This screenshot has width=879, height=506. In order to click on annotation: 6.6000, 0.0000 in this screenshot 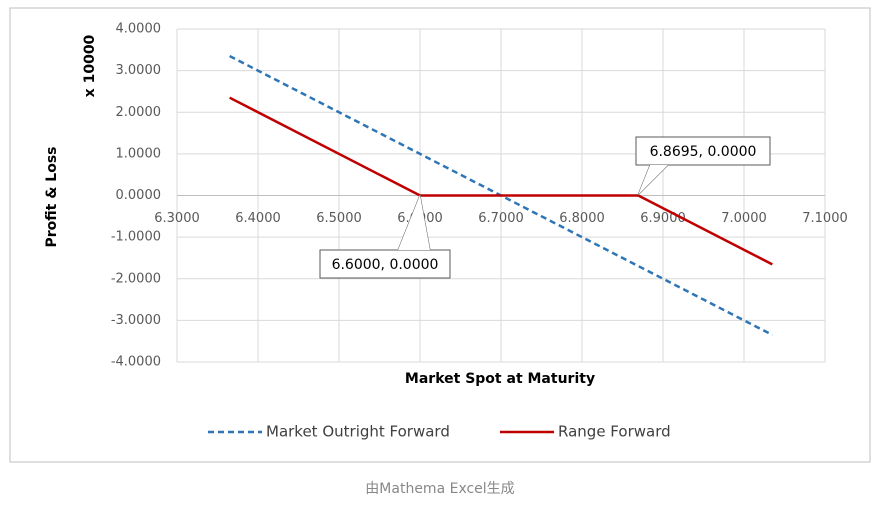, I will do `click(385, 265)`.